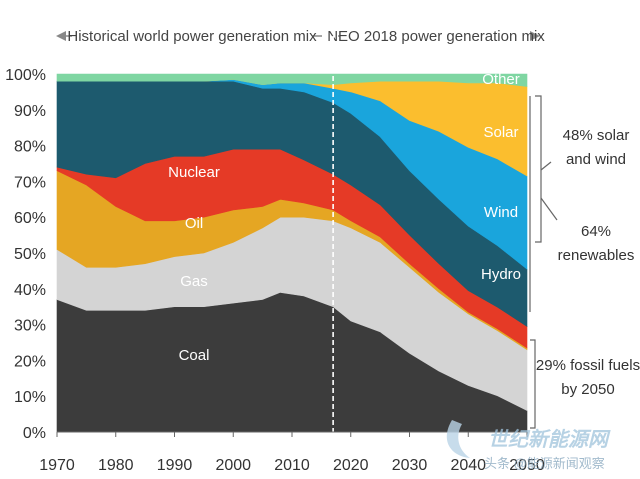 The width and height of the screenshot is (640, 479). I want to click on watermark-logo-icon, so click(458, 439).